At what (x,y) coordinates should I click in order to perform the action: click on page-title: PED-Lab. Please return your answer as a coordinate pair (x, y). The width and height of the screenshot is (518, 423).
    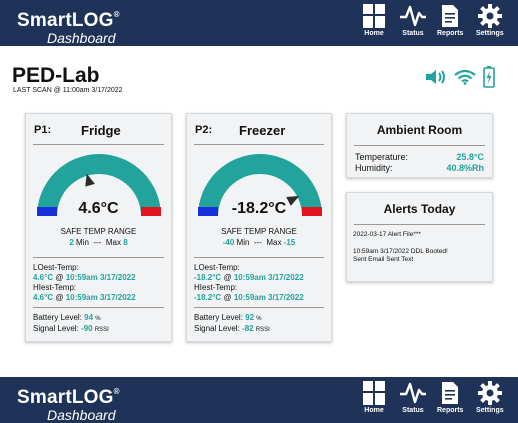
    Looking at the image, I should click on (56, 75).